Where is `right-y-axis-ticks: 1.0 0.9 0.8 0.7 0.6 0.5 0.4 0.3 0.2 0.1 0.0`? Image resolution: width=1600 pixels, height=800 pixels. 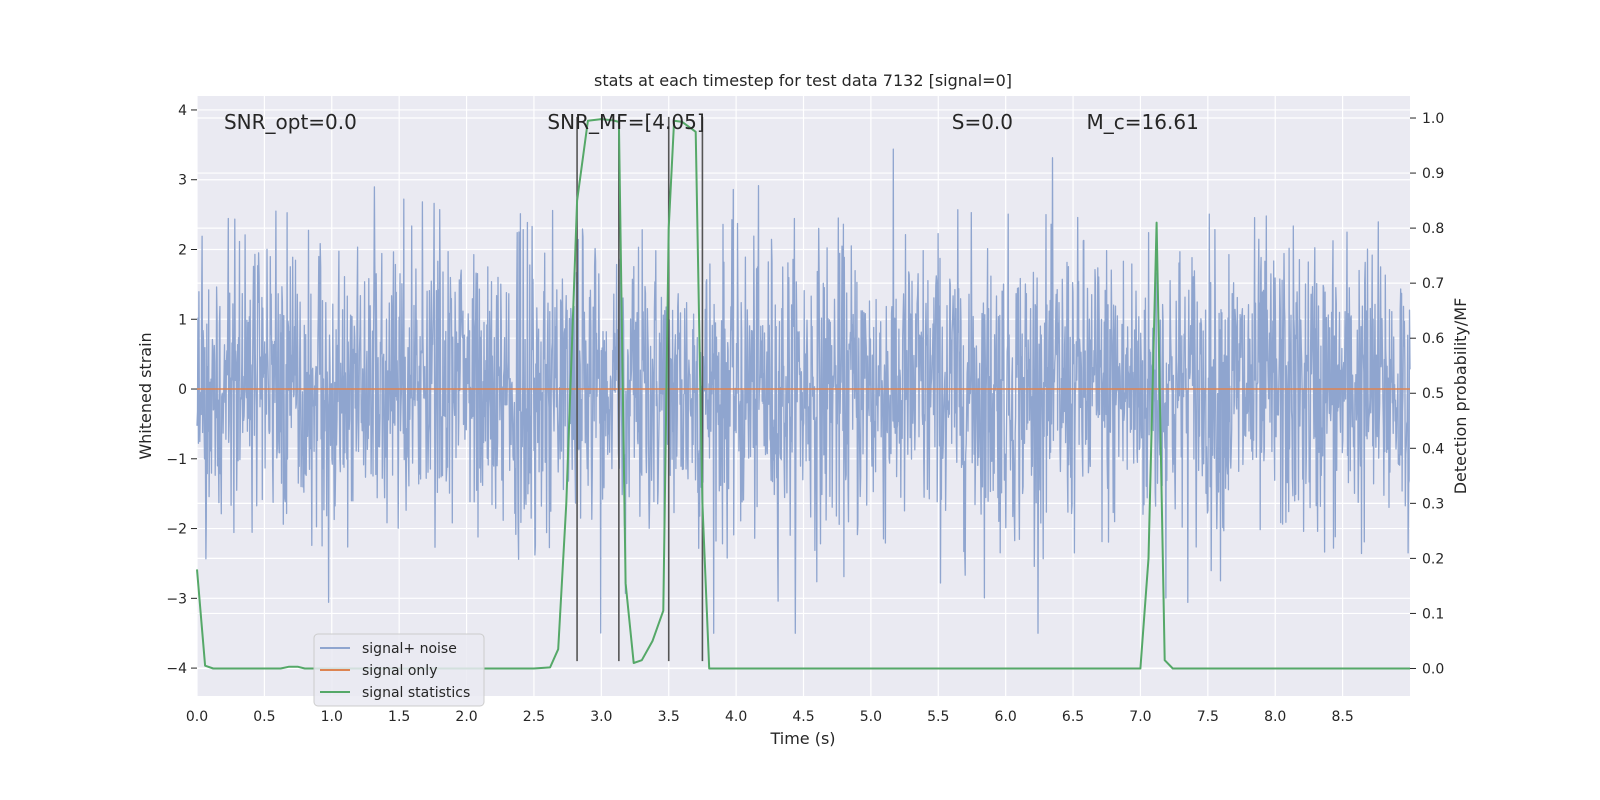
right-y-axis-ticks: 1.0 0.9 0.8 0.7 0.6 0.5 0.4 0.3 0.2 0.1 0.0 is located at coordinates (1427, 394).